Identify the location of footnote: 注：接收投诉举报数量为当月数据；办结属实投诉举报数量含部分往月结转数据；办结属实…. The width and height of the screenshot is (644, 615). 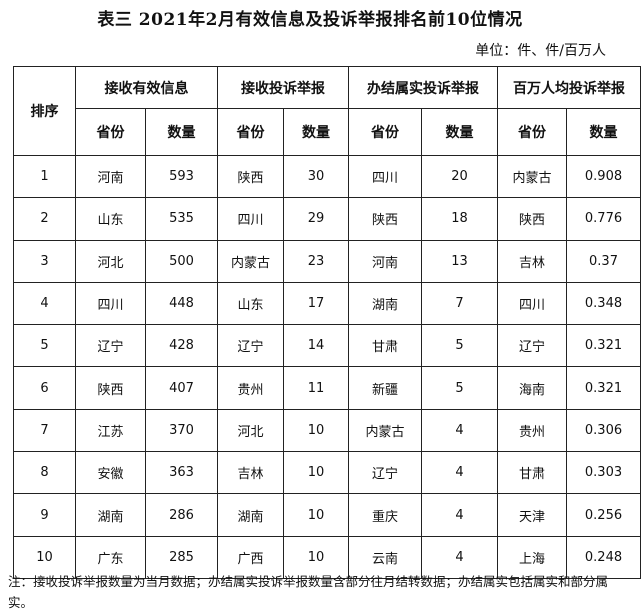
(308, 592).